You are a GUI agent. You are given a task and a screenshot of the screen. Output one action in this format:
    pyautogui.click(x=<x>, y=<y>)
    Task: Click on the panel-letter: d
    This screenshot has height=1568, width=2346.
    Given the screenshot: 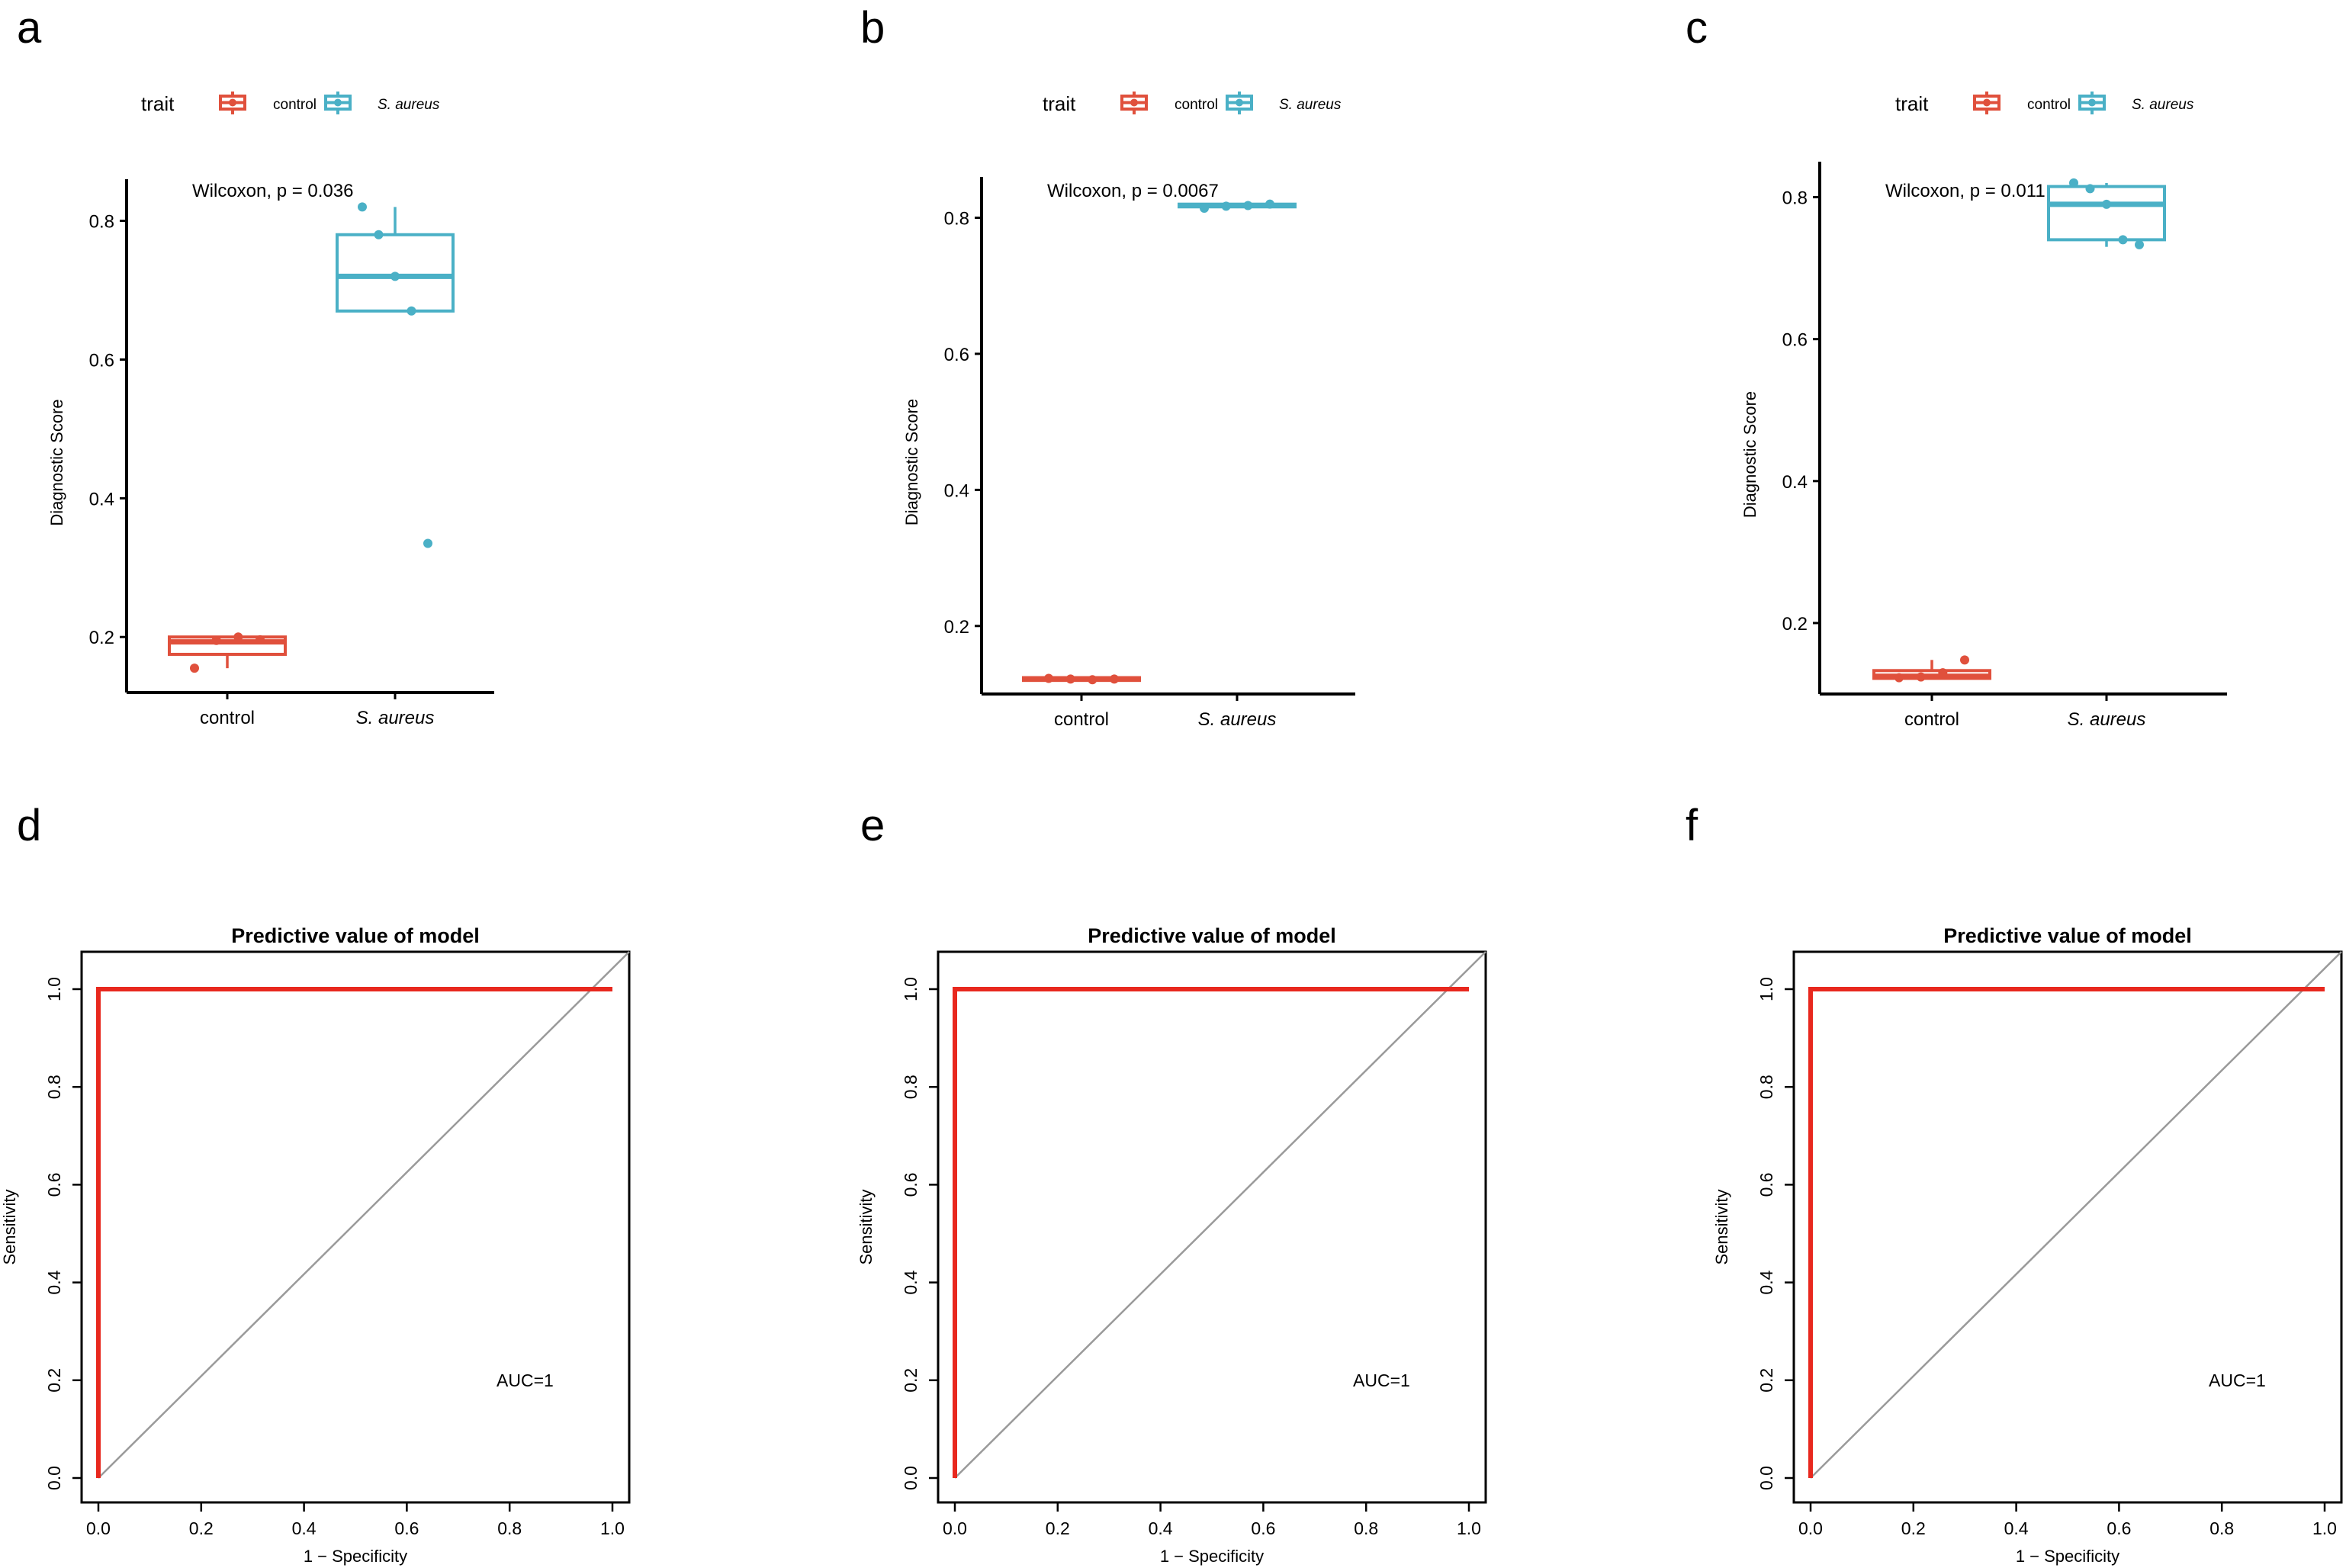 What is the action you would take?
    pyautogui.click(x=29, y=825)
    